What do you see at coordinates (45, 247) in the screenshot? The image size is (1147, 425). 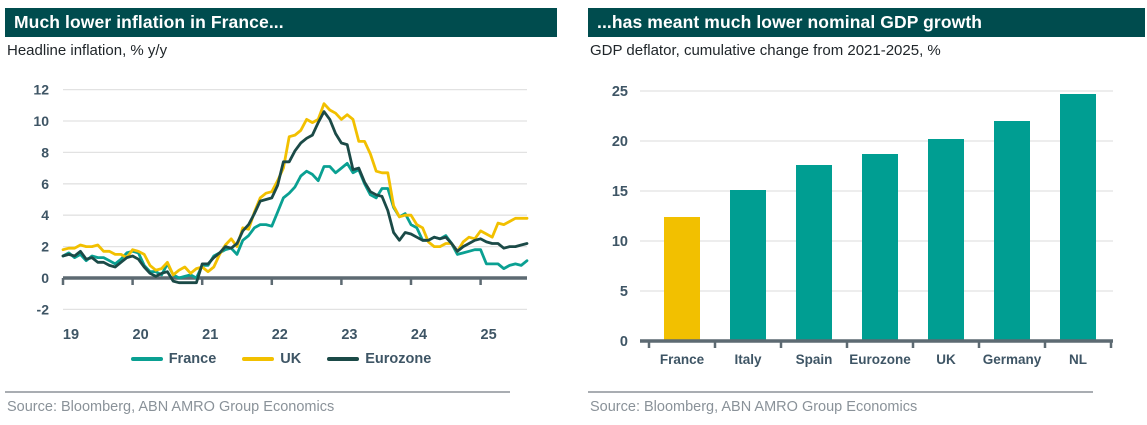 I see `y-axis-tick-label: 2` at bounding box center [45, 247].